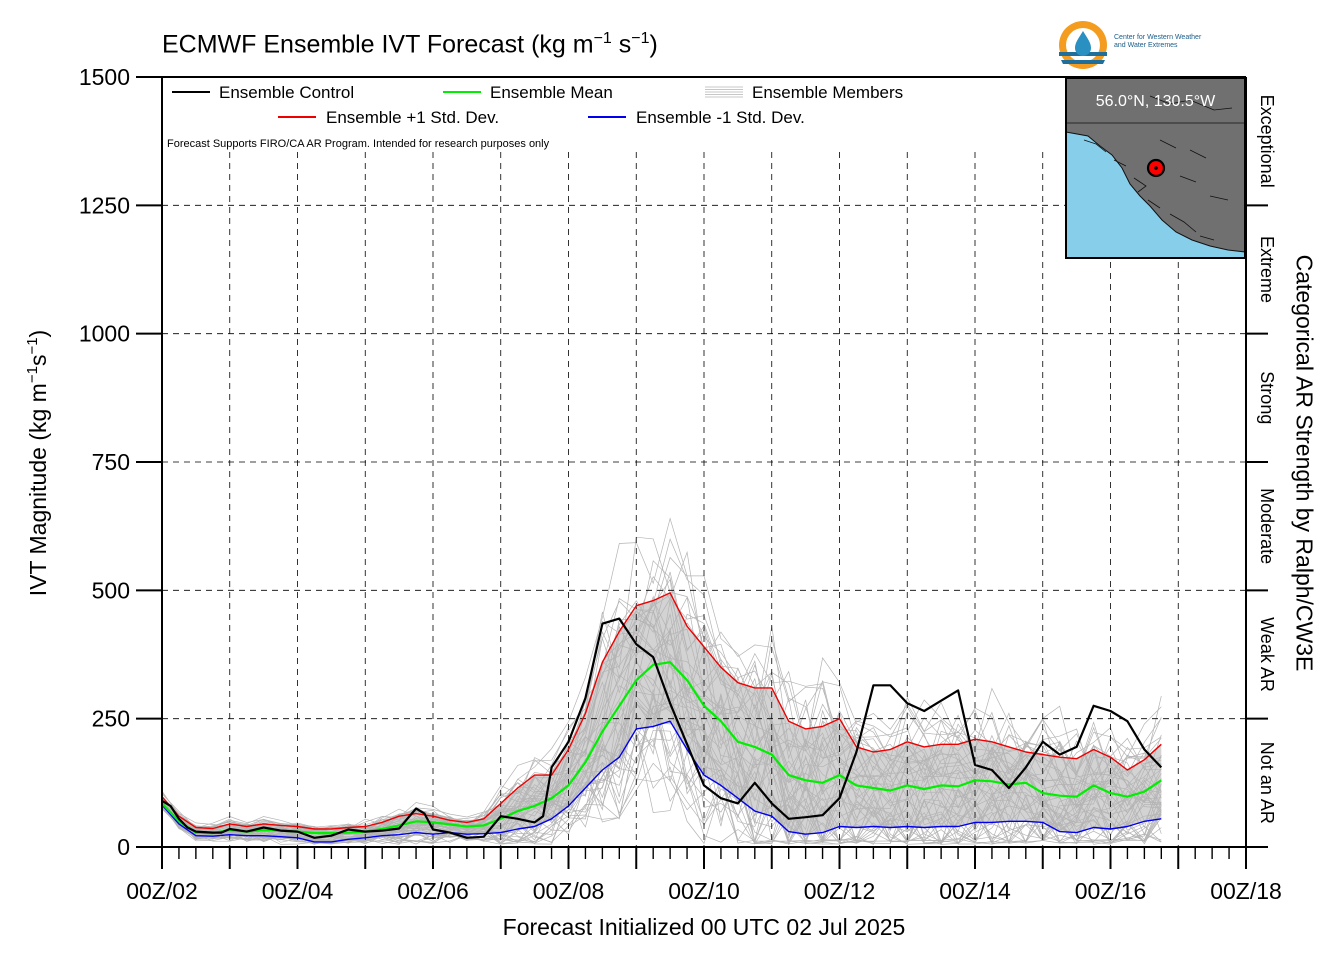 This screenshot has height=962, width=1336. I want to click on y-axis-label: IVT Magnitude (kg m−1s−1), so click(37, 463).